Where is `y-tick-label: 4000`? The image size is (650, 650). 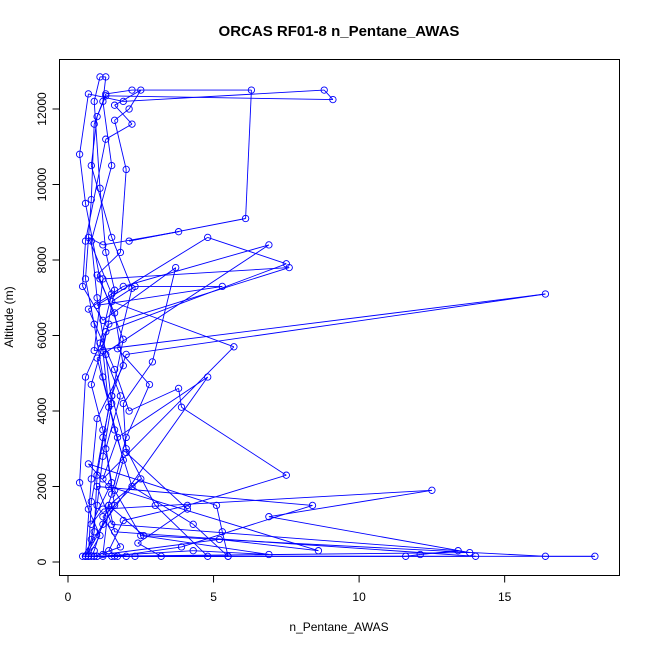
y-tick-label: 4000 is located at coordinates (42, 410).